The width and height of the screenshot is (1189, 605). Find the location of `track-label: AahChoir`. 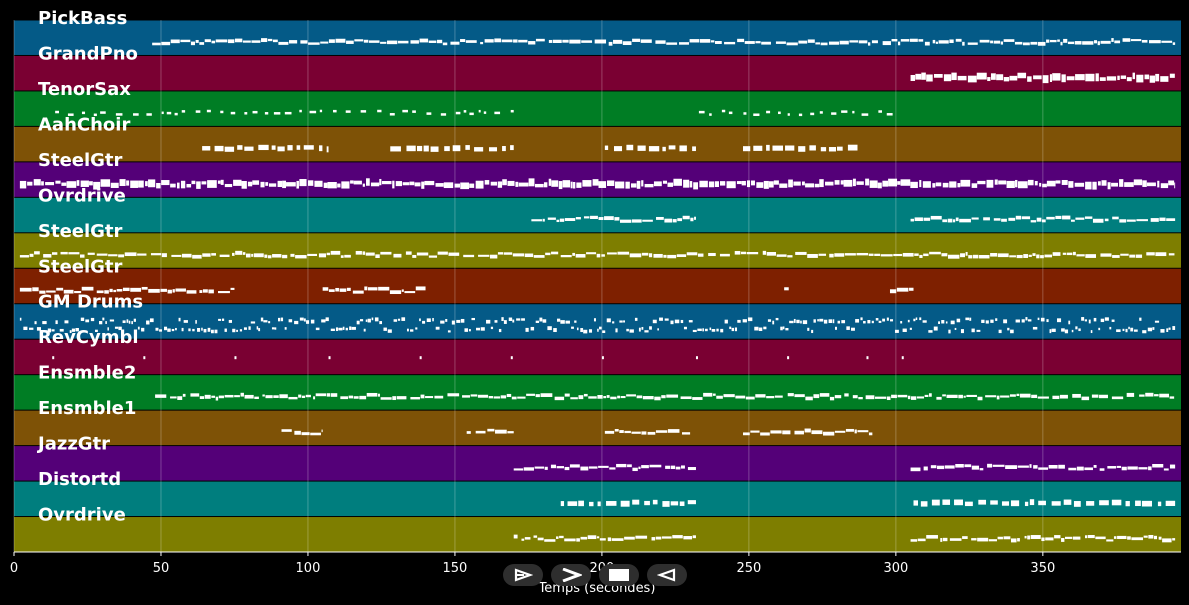

track-label: AahChoir is located at coordinates (84, 124).